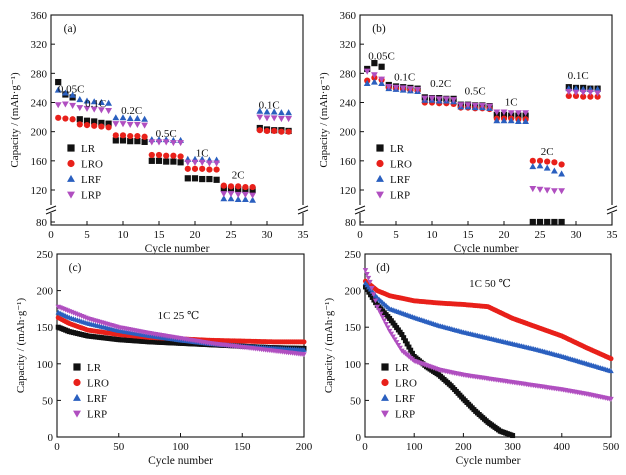 The image size is (626, 475). What do you see at coordinates (397, 149) in the screenshot?
I see `legend-label-lr: LR` at bounding box center [397, 149].